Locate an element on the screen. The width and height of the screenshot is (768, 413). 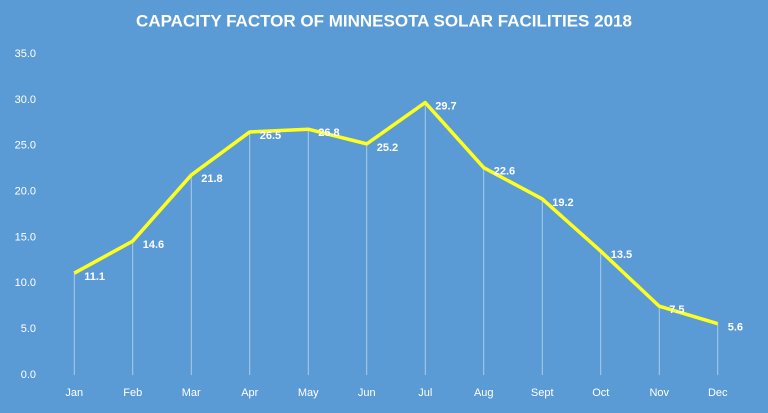
x-tick-label: Jun is located at coordinates (367, 393).